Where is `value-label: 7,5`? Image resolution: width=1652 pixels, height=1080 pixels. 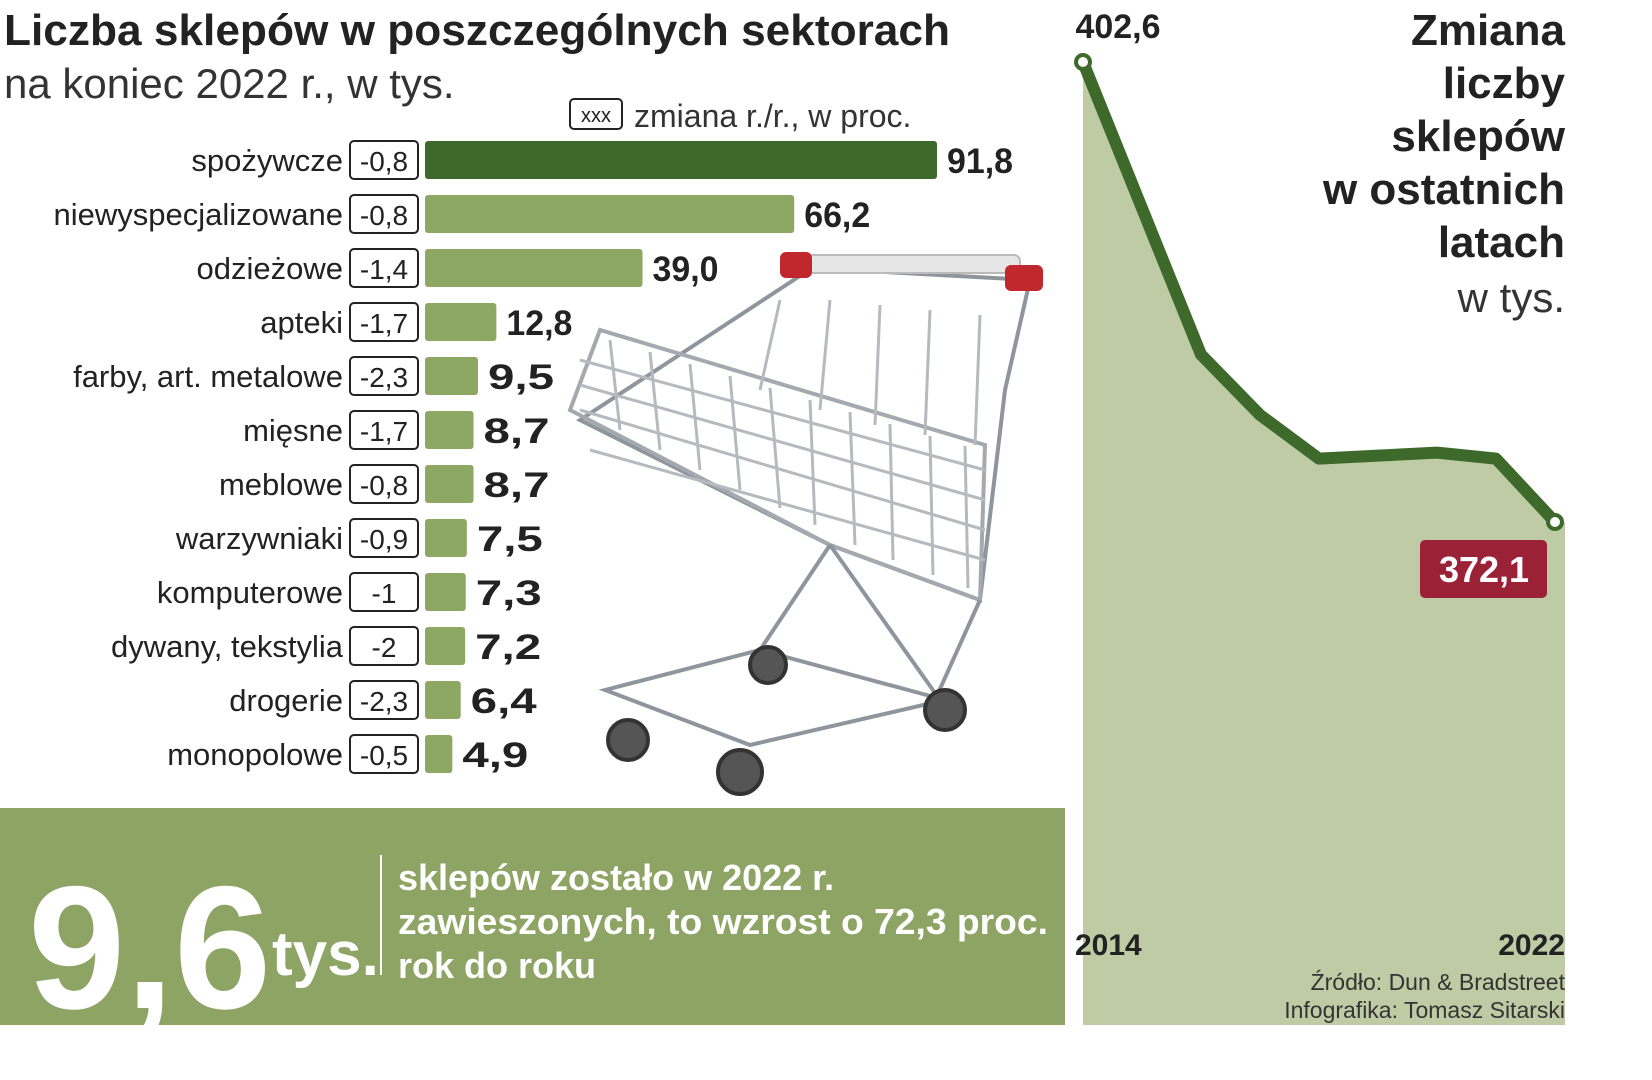
value-label: 7,5 is located at coordinates (510, 539).